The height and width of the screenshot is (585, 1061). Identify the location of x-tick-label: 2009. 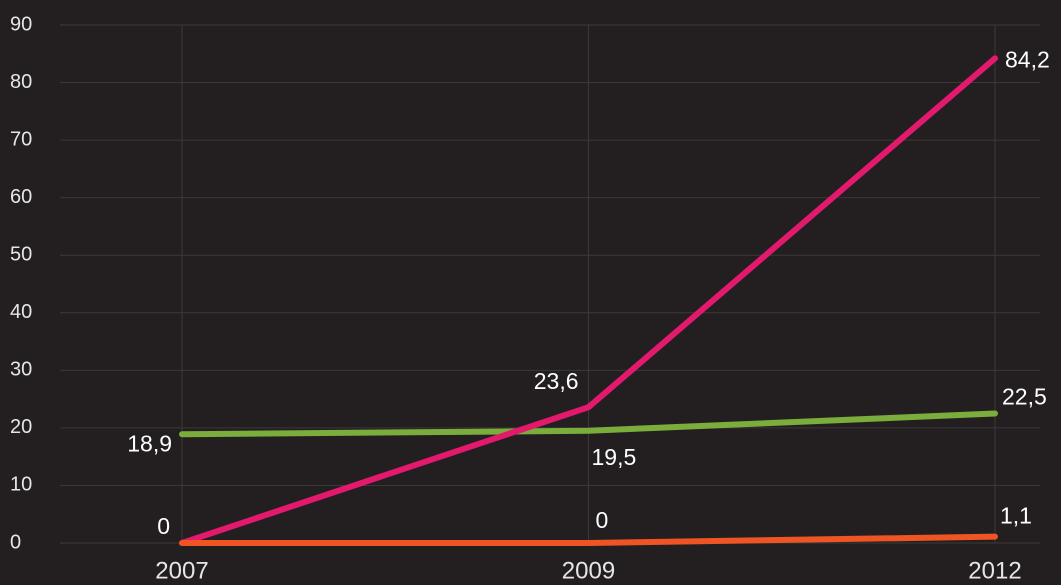
(588, 570).